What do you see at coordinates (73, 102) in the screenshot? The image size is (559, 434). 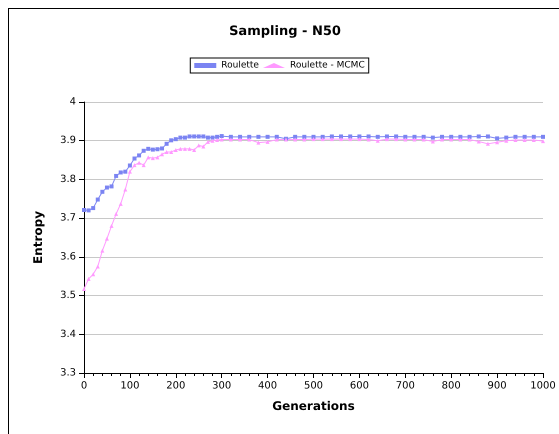 I see `y-tick-label: 4` at bounding box center [73, 102].